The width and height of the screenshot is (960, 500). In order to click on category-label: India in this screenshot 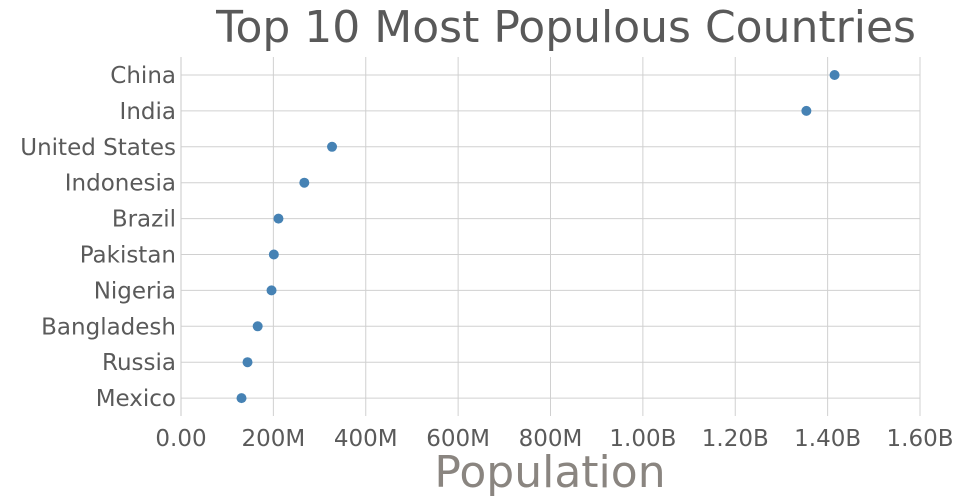, I will do `click(148, 112)`.